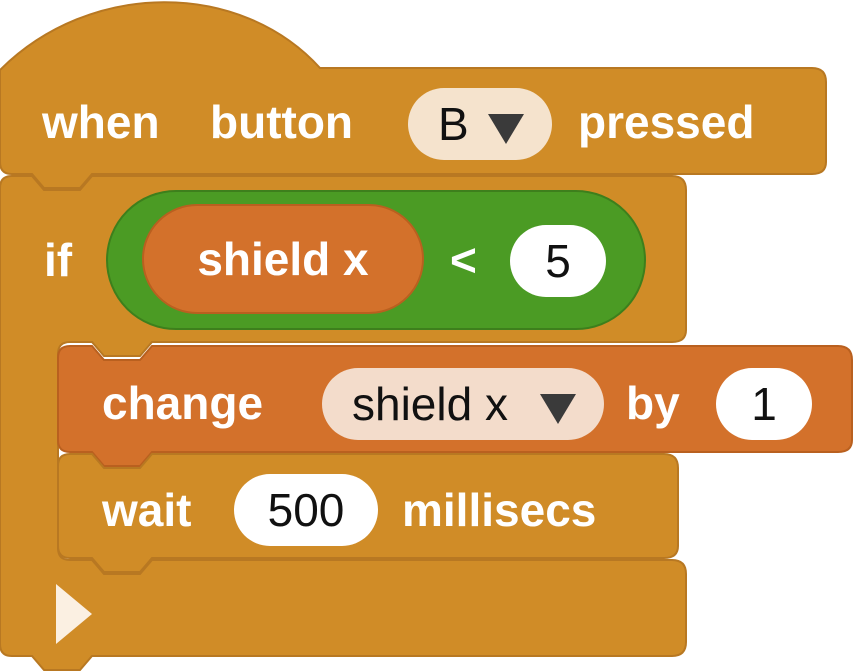 The height and width of the screenshot is (672, 854). I want to click on wait-value-input: 500, so click(306, 510).